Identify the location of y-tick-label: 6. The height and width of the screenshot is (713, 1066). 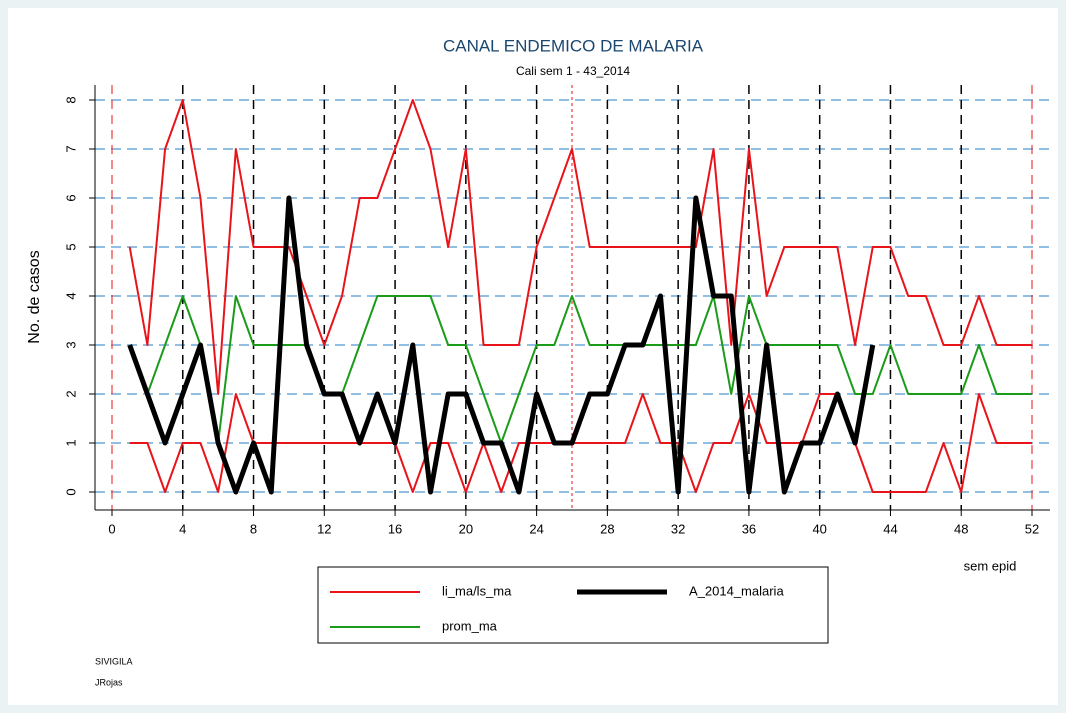
(70, 197).